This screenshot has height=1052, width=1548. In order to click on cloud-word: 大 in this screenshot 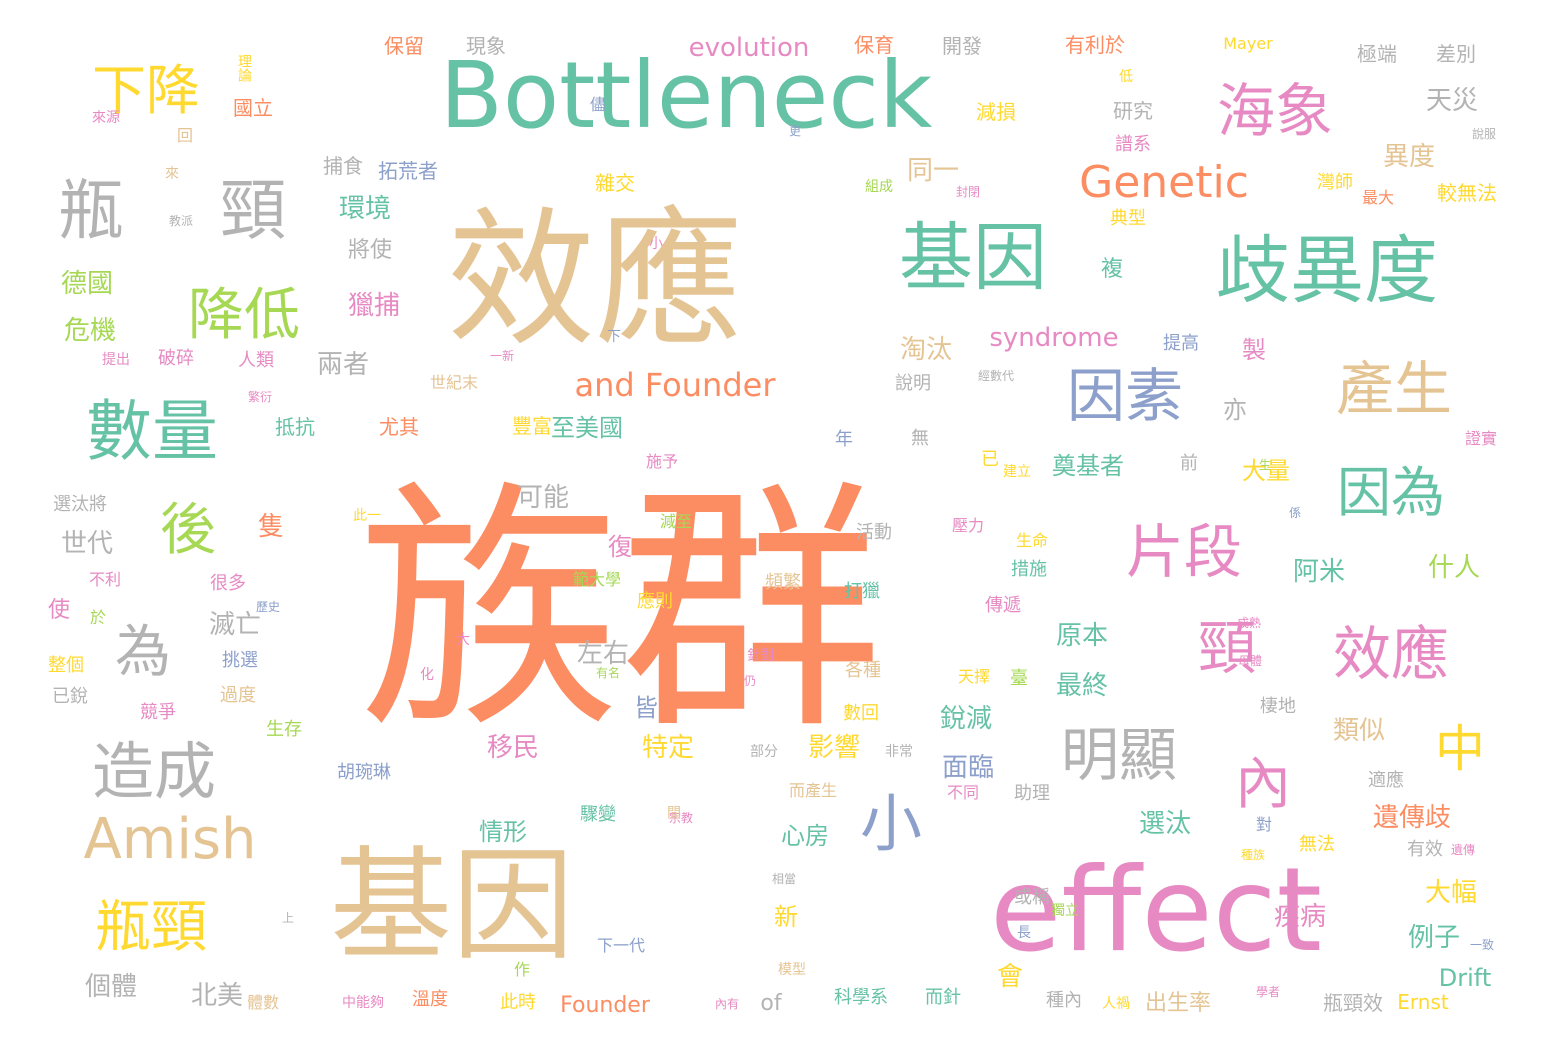, I will do `click(463, 640)`.